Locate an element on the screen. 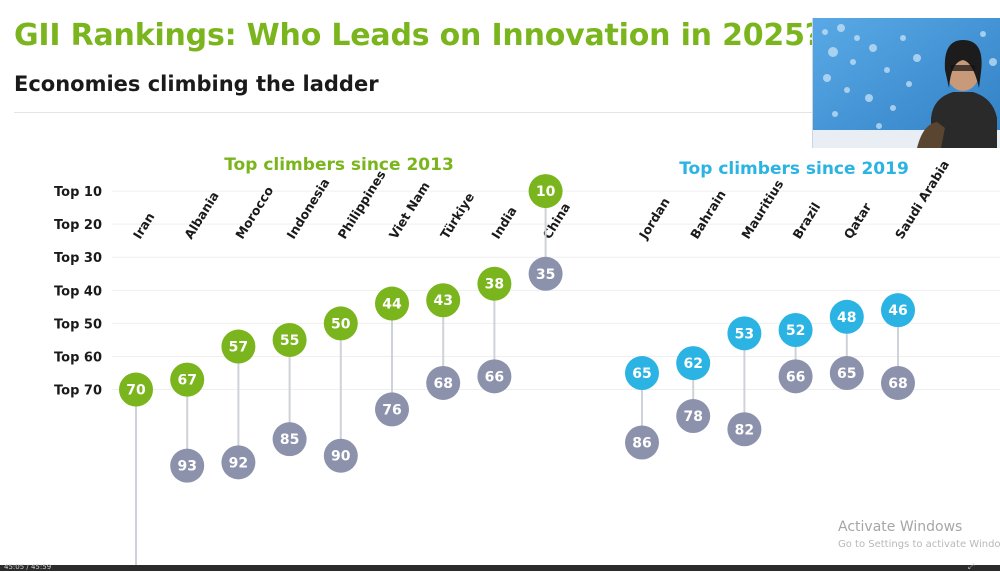 The height and width of the screenshot is (572, 1000). y-axis-label: Top 20 is located at coordinates (78, 225).